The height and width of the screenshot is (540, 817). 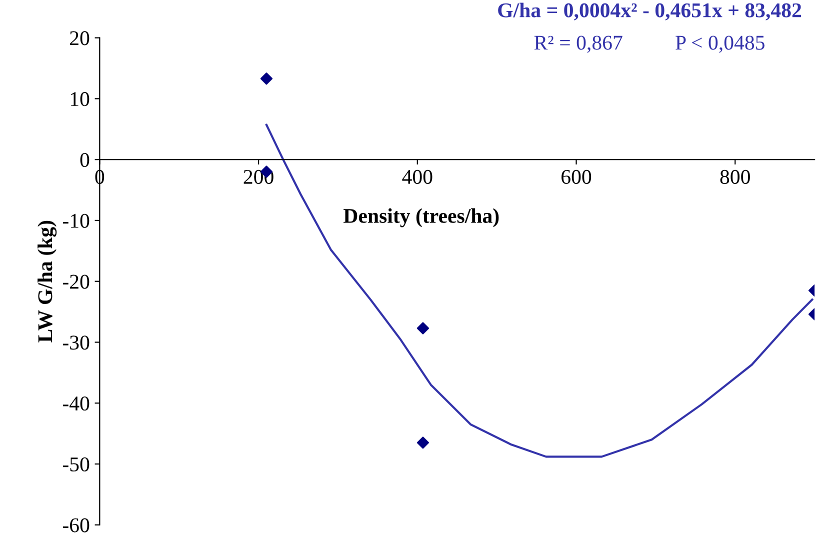 What do you see at coordinates (76, 525) in the screenshot?
I see `y-tick-label: -60` at bounding box center [76, 525].